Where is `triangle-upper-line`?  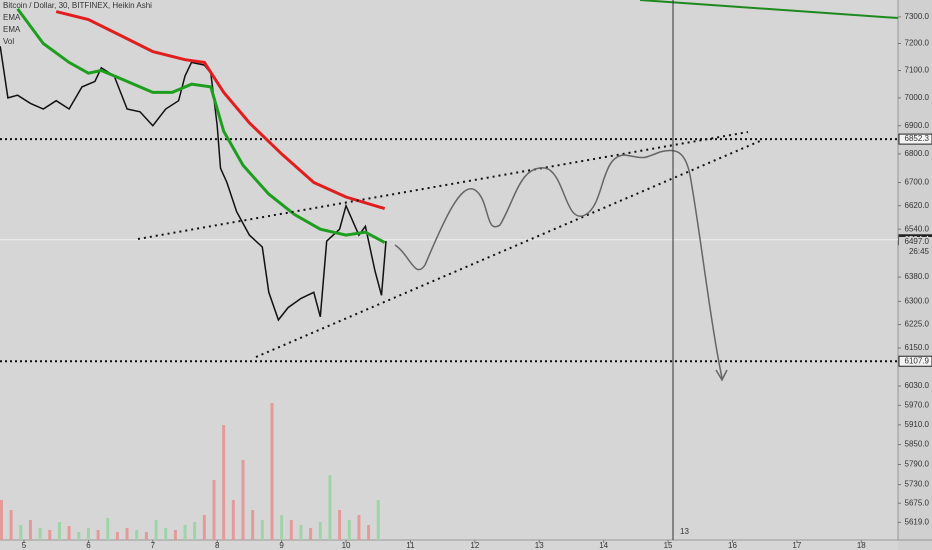
triangle-upper-line is located at coordinates (443, 185).